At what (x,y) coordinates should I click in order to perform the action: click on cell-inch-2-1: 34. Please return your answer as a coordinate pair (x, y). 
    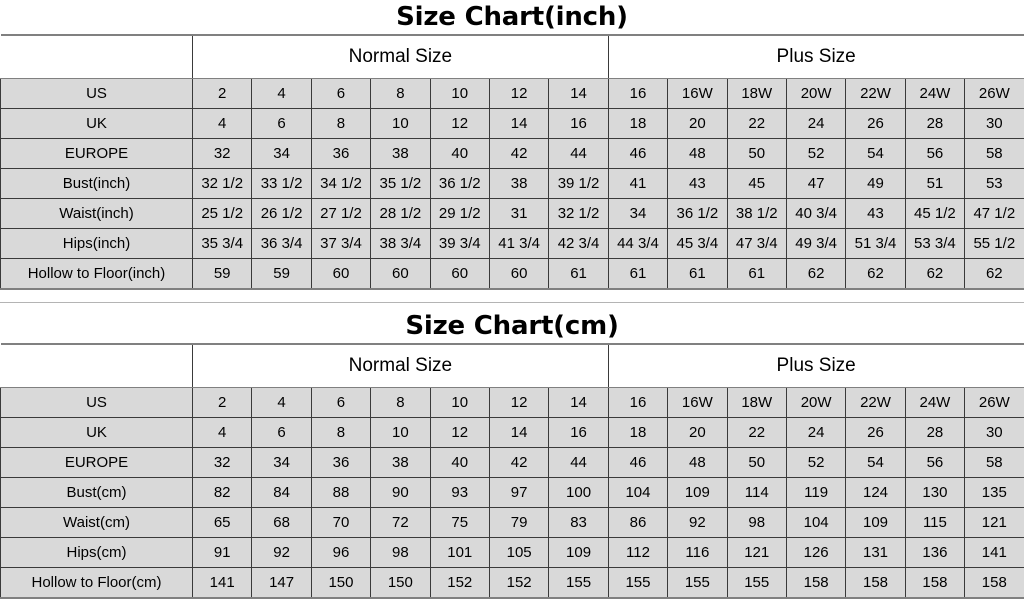
    Looking at the image, I should click on (281, 153).